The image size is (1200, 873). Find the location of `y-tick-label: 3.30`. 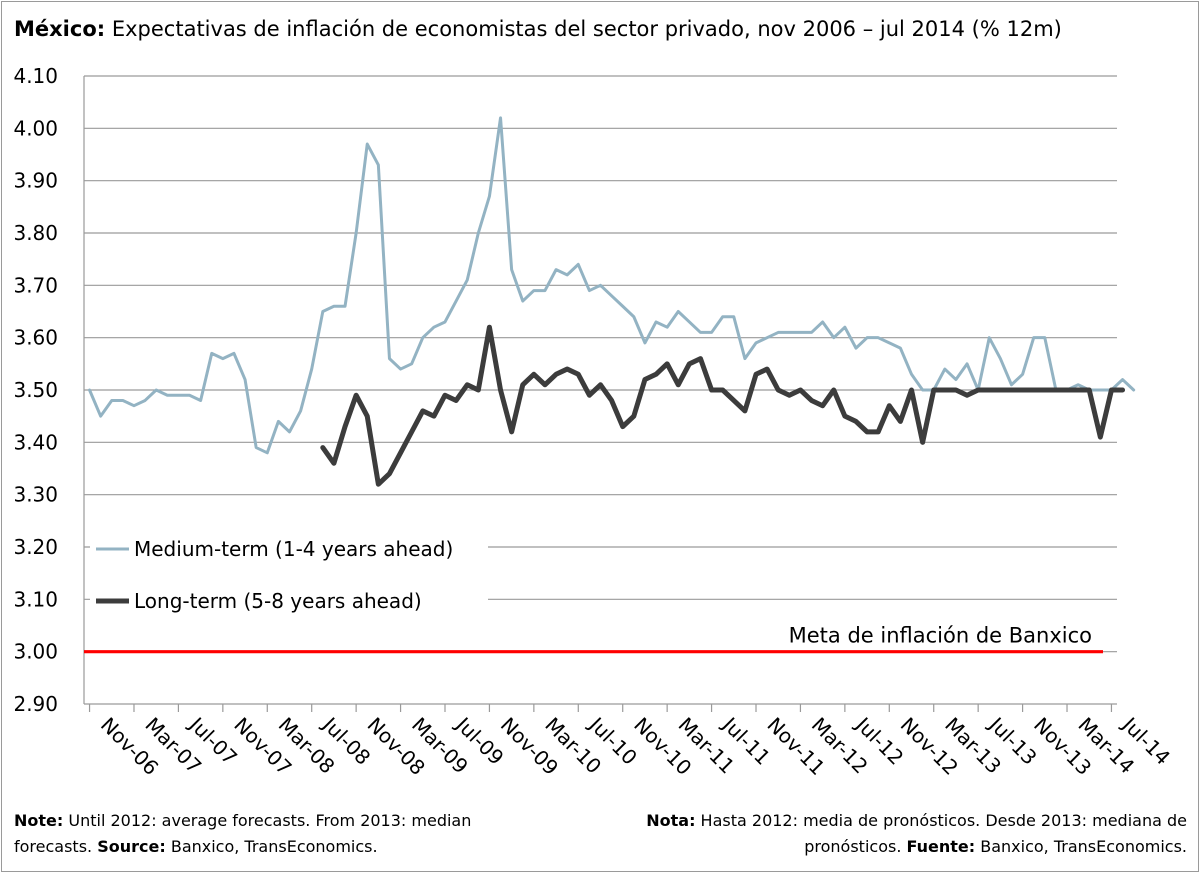

y-tick-label: 3.30 is located at coordinates (35, 495).